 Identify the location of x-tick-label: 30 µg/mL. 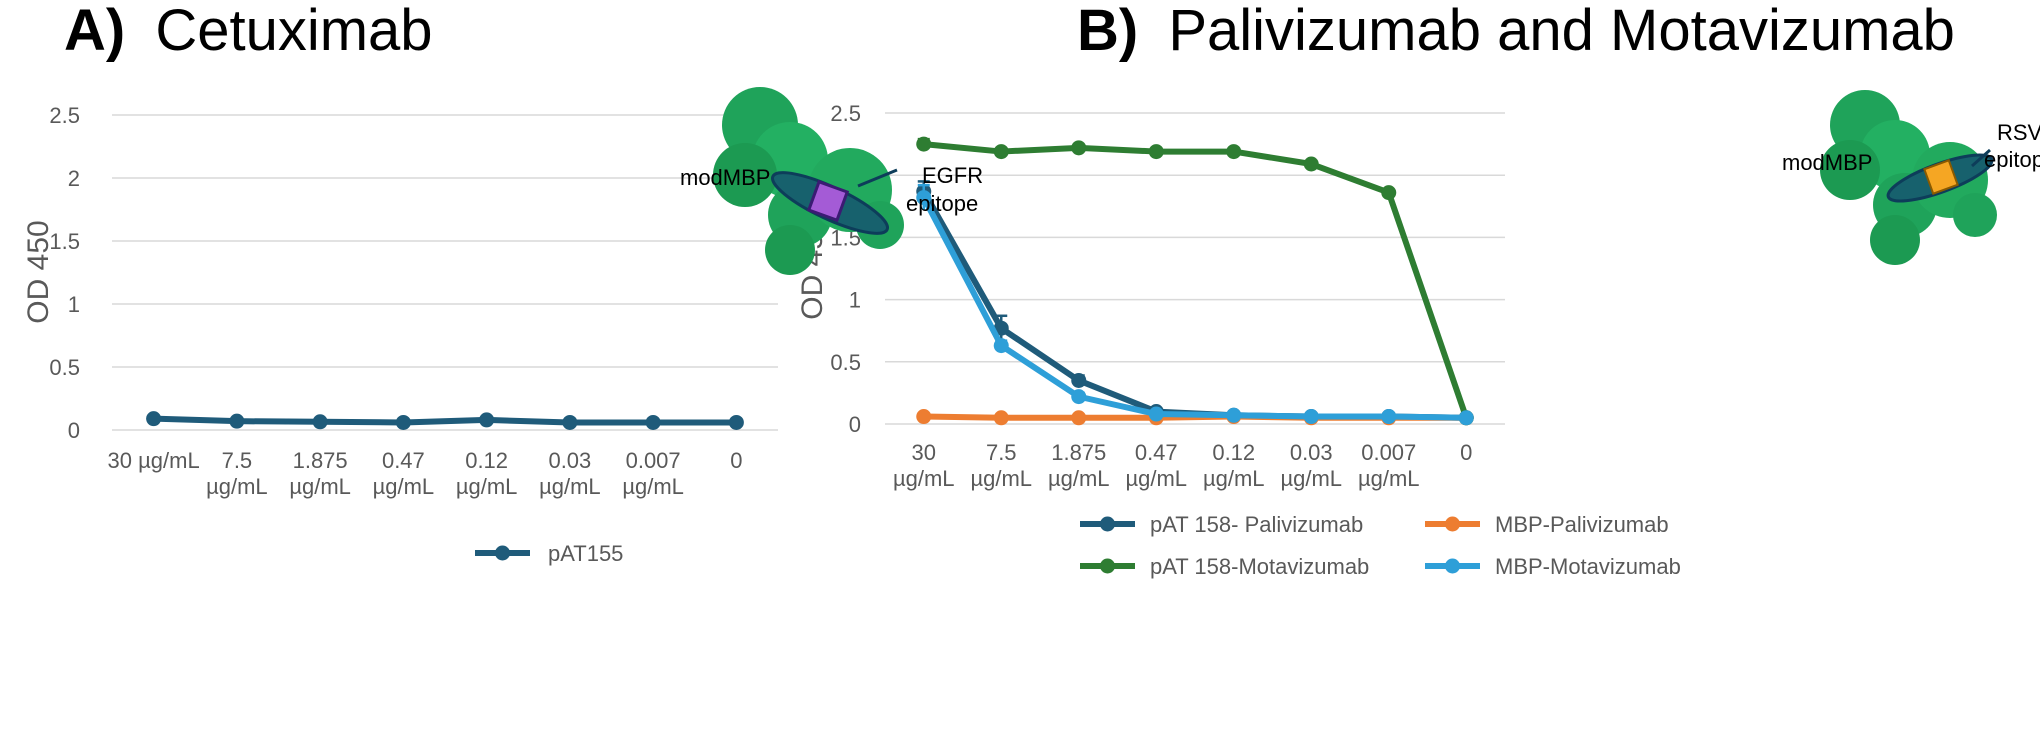
(154, 460).